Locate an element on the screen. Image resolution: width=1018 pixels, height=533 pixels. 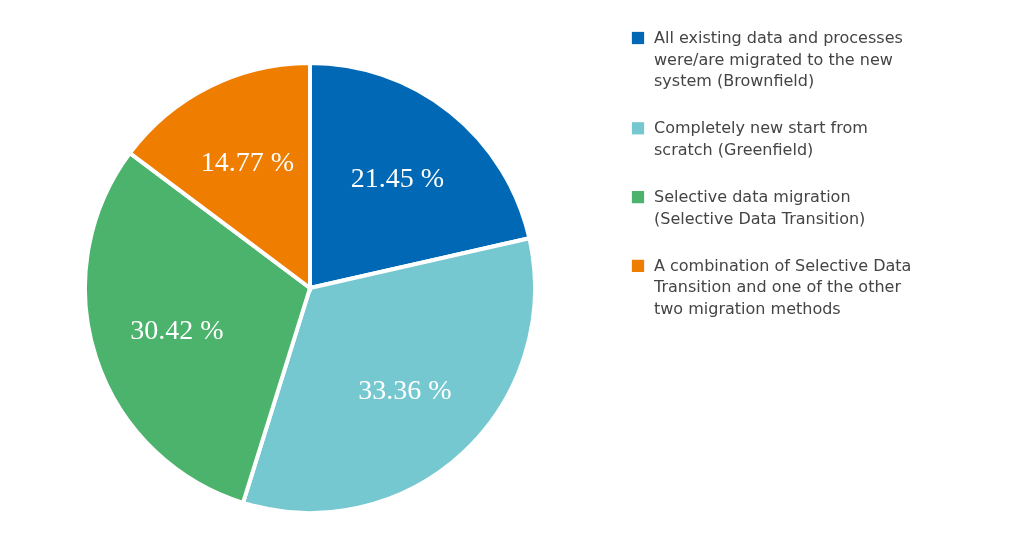
legend-label: A combination of Selective Data Transition and one of the other two migration methods is located at coordinates (782, 286).